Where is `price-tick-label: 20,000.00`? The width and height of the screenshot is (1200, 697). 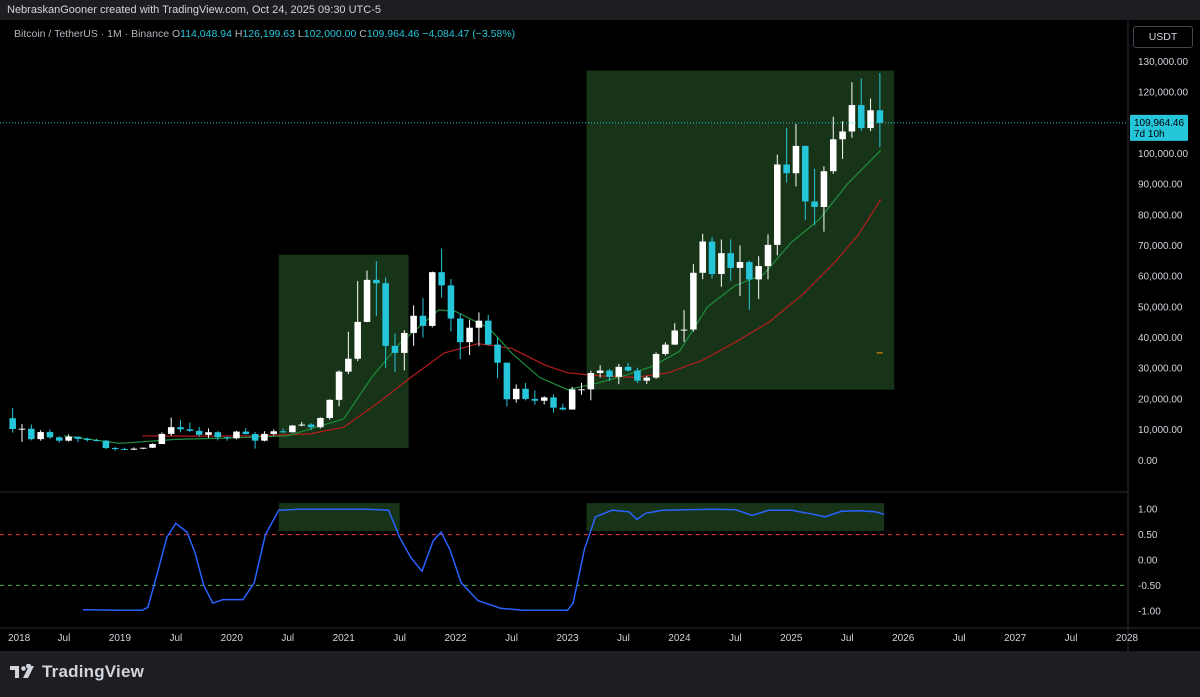
price-tick-label: 20,000.00 is located at coordinates (1160, 399).